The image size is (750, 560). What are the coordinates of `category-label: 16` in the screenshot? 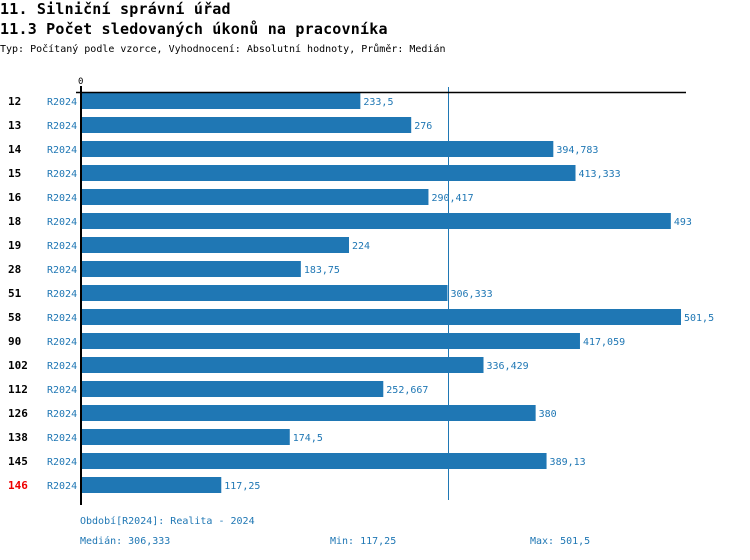 It's located at (15, 197).